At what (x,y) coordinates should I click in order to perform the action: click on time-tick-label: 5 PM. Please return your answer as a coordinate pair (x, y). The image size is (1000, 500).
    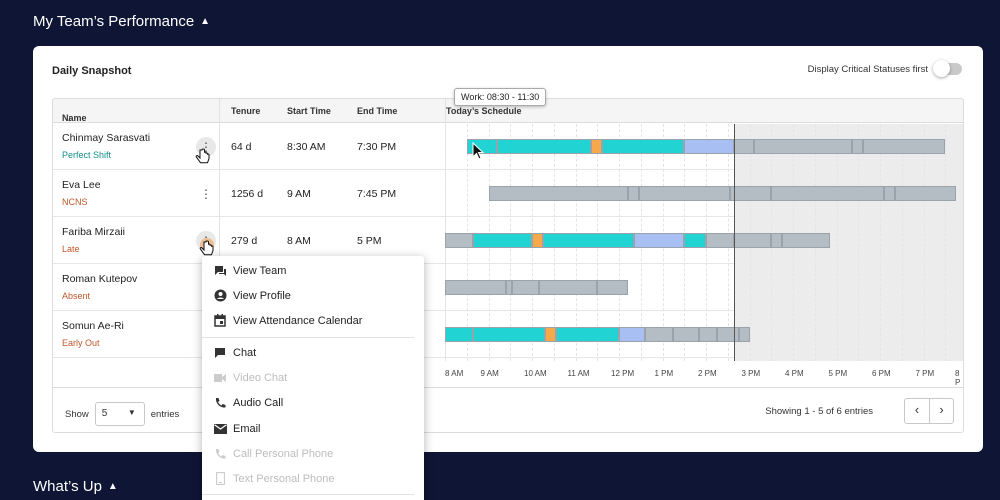
    Looking at the image, I should click on (838, 373).